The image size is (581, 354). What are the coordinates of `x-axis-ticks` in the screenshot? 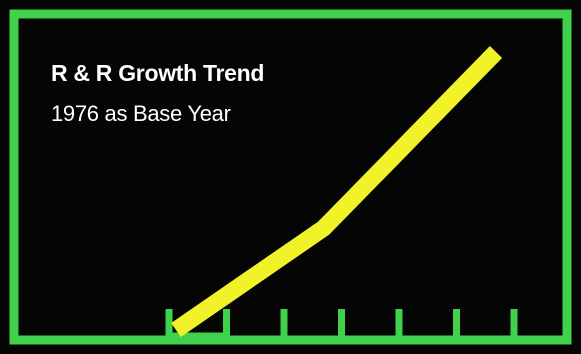 It's located at (341, 324).